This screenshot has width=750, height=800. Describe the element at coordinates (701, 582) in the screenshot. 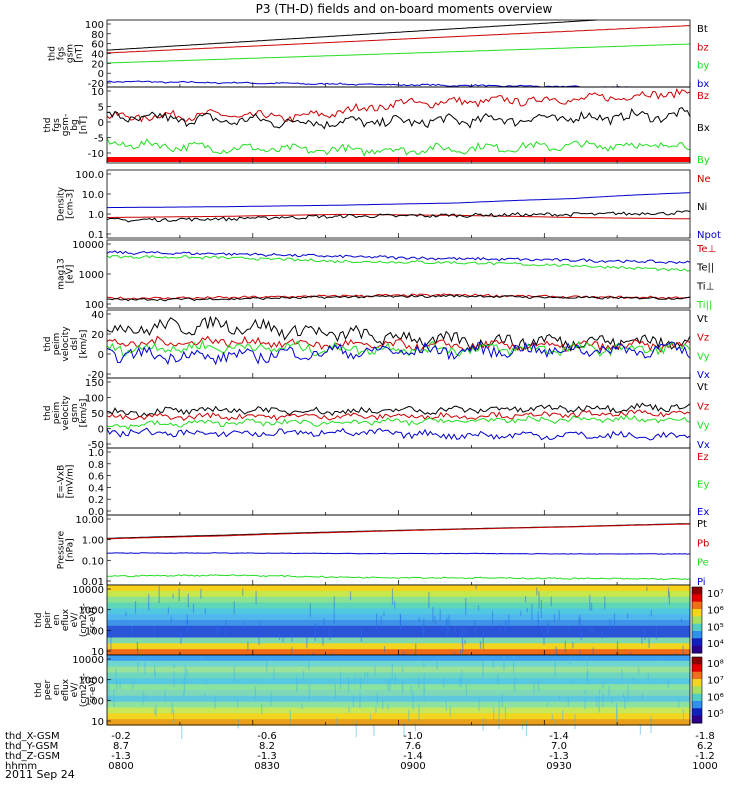

I see `legend-entry: Pi` at that location.